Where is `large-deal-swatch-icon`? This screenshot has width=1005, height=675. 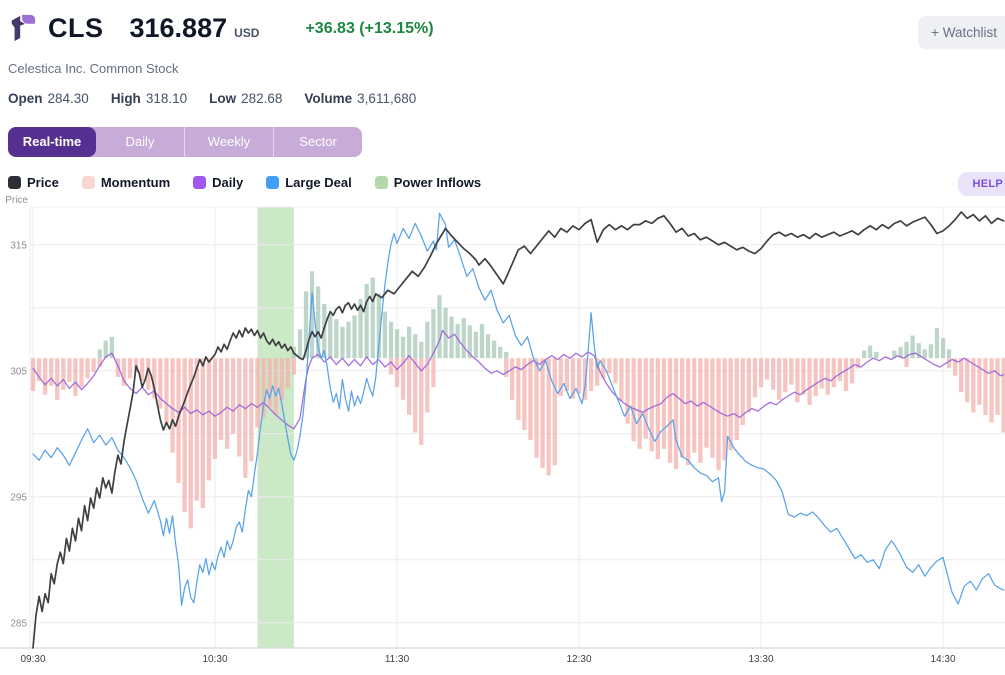
large-deal-swatch-icon is located at coordinates (272, 182).